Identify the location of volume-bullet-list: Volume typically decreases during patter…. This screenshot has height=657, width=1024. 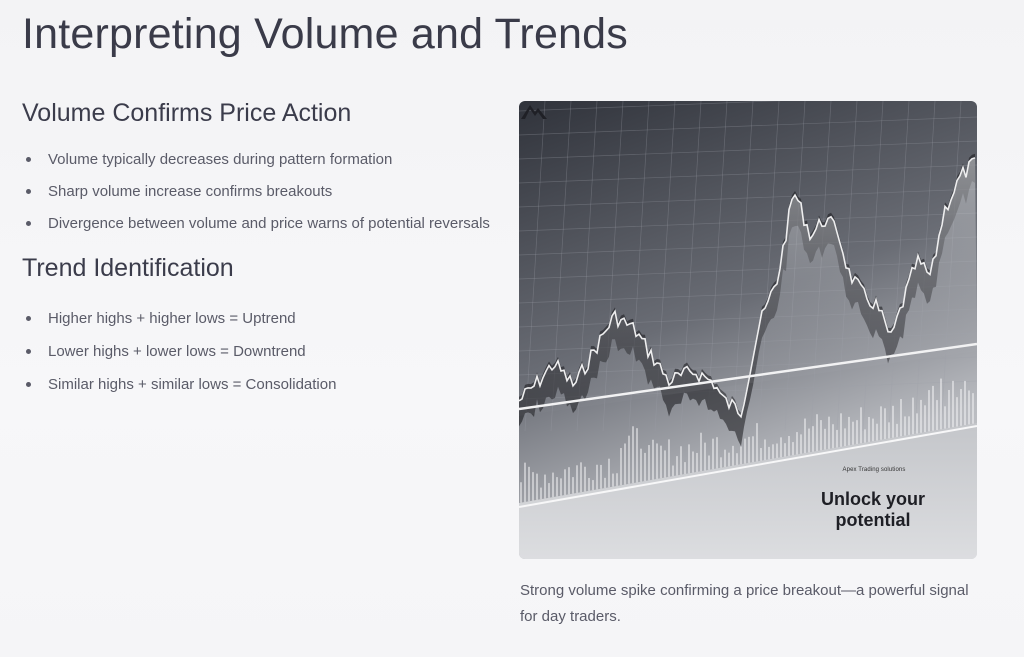
(257, 191).